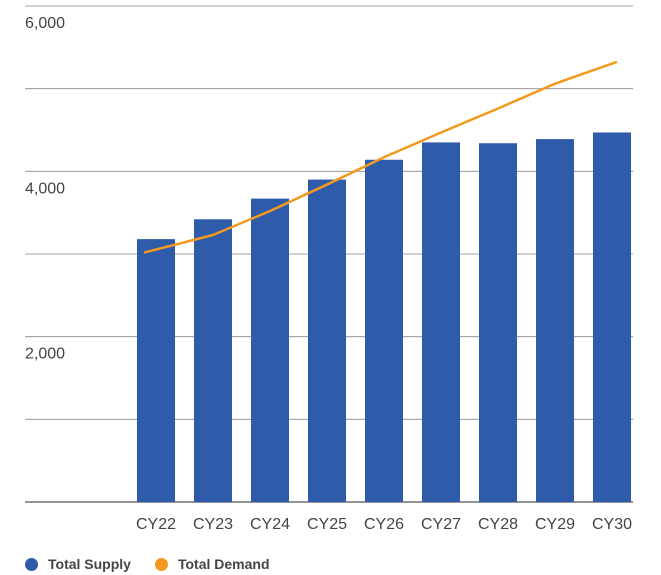  What do you see at coordinates (270, 524) in the screenshot?
I see `x-tick-label: CY24` at bounding box center [270, 524].